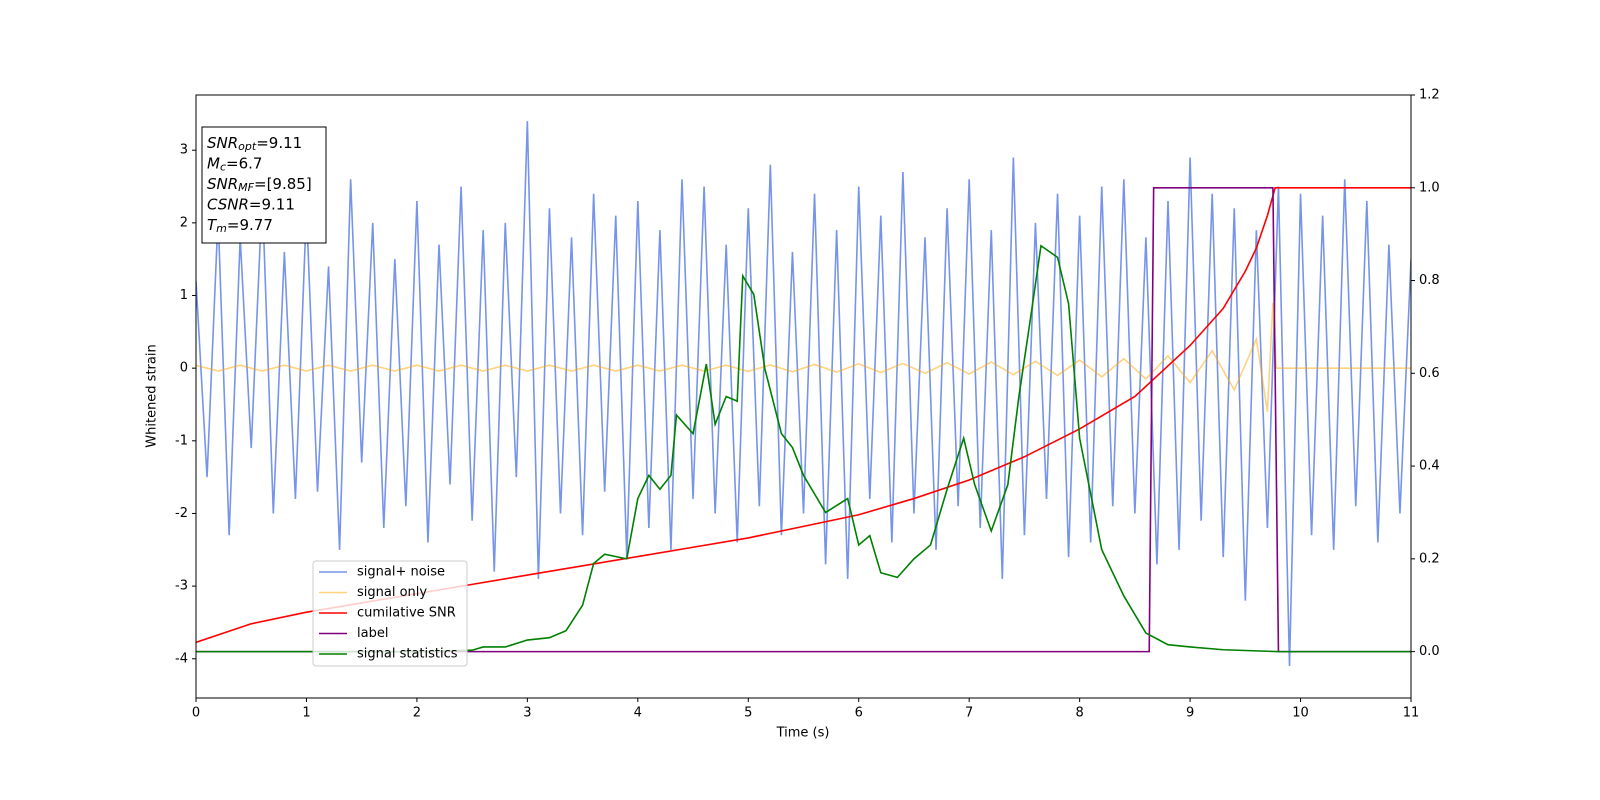 The height and width of the screenshot is (800, 1600). What do you see at coordinates (1429, 187) in the screenshot?
I see `y2-tick-label: 1.0` at bounding box center [1429, 187].